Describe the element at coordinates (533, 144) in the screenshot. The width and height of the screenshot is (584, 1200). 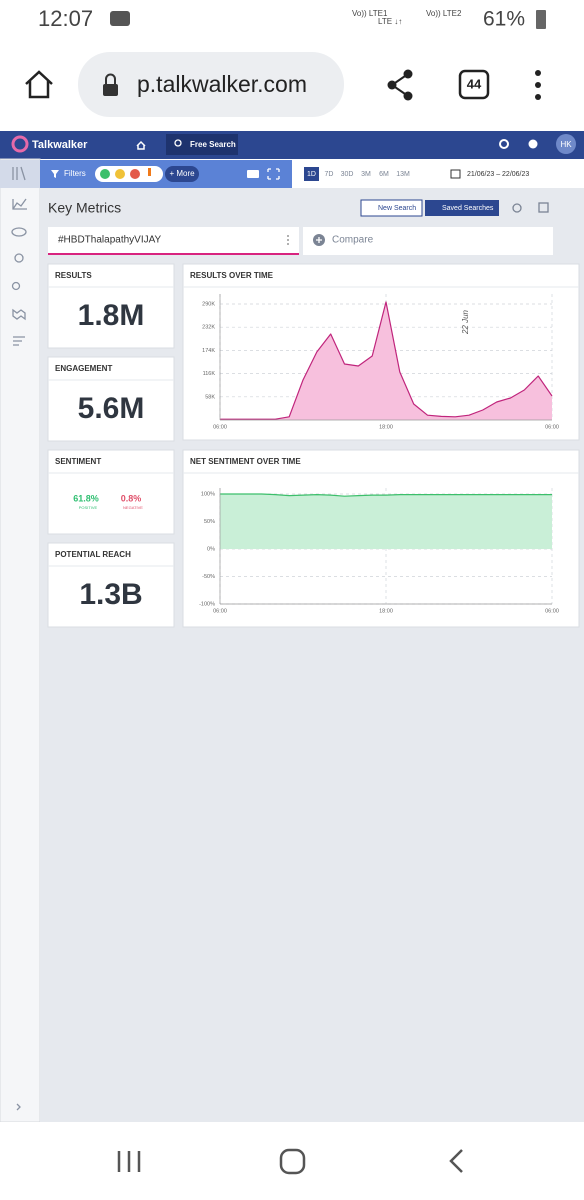
I see `chat-icon` at that location.